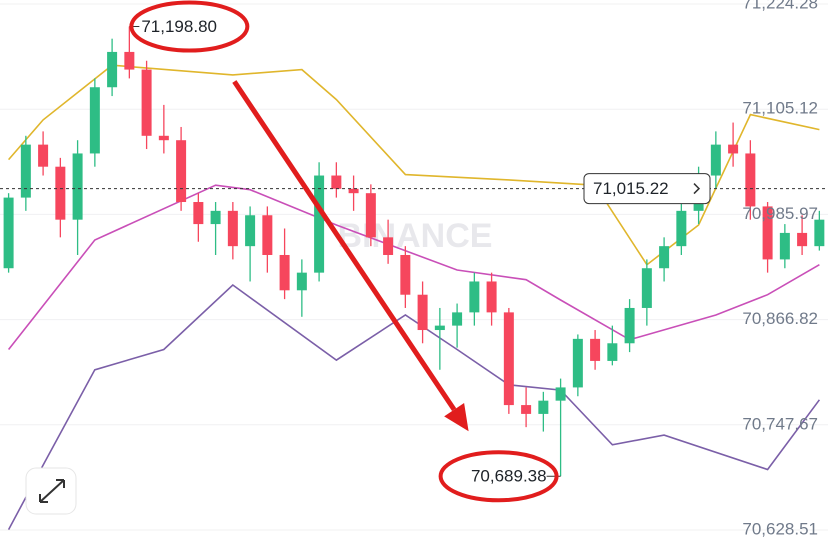 Image resolution: width=828 pixels, height=552 pixels. I want to click on expand-button, so click(51, 491).